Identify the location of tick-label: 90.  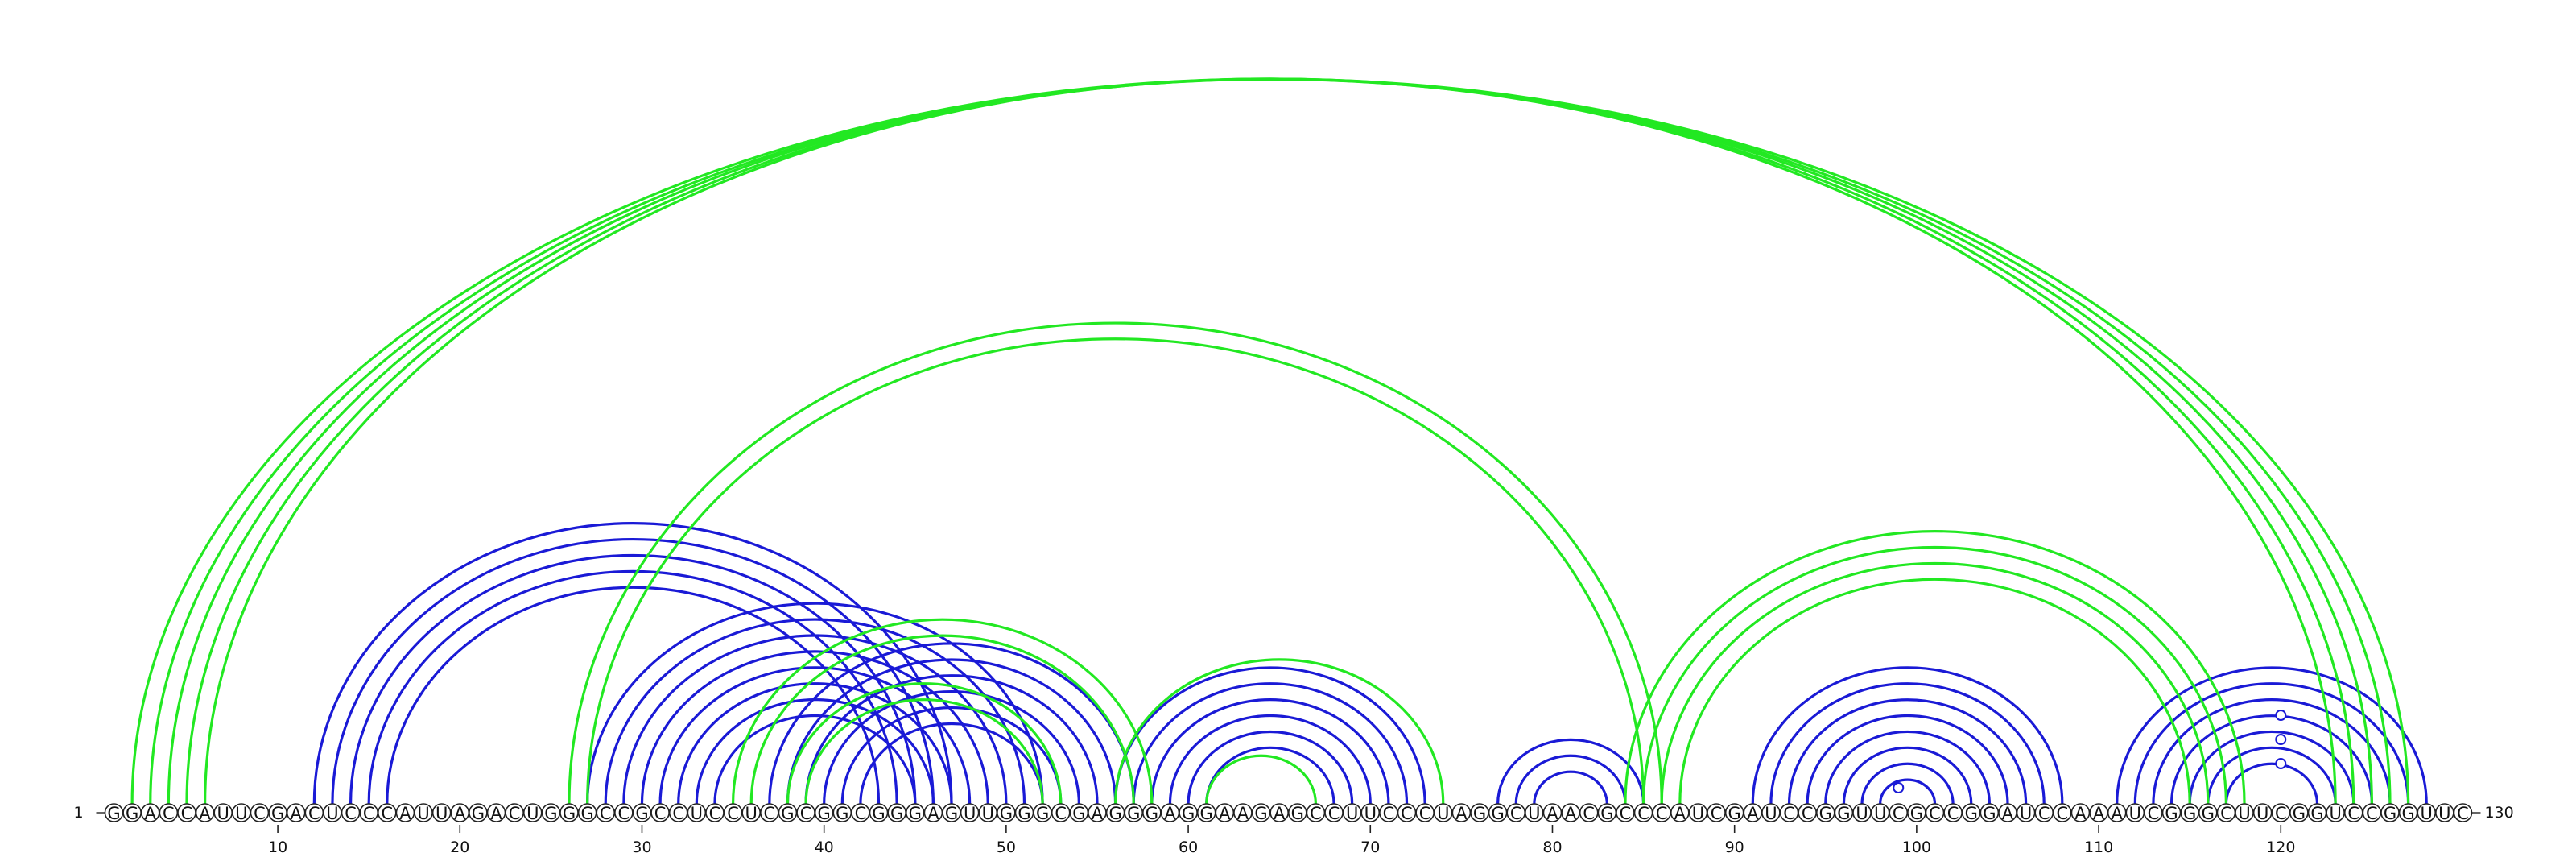
(1734, 847).